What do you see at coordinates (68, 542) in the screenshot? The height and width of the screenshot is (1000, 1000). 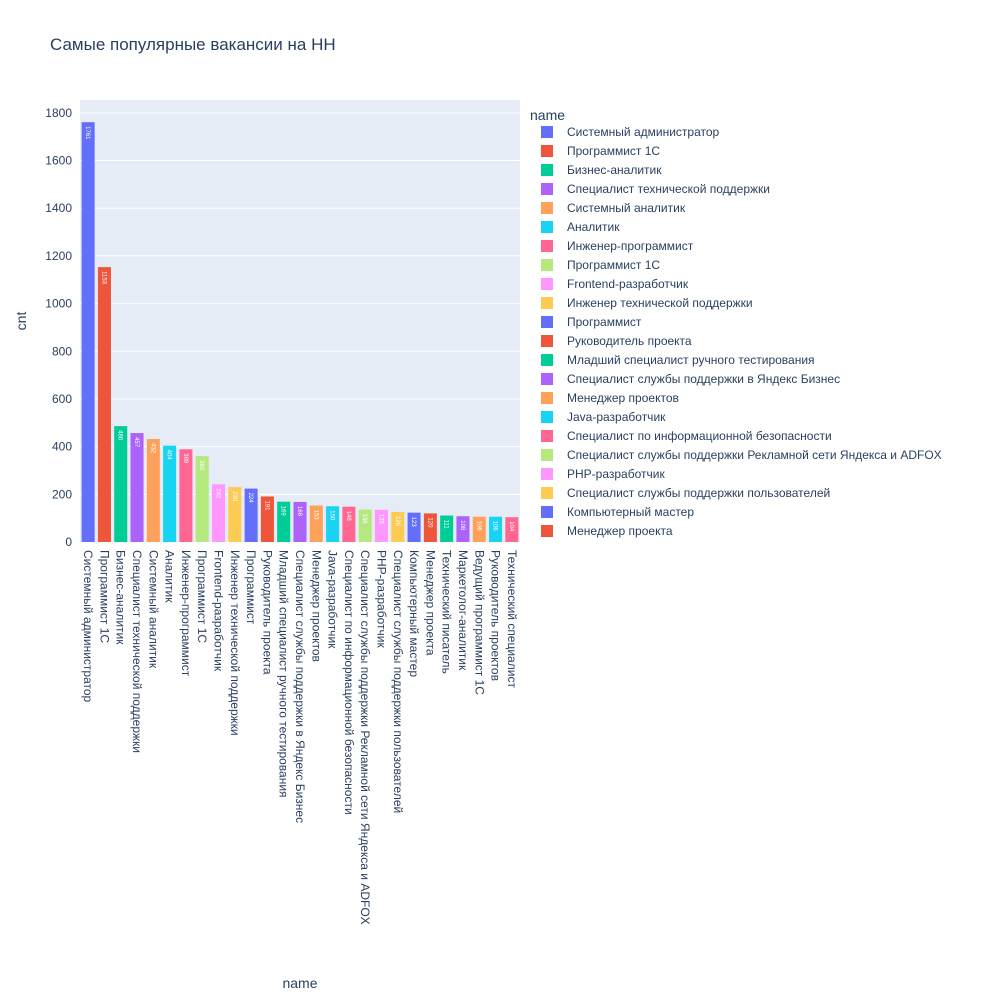 I see `y-tick-label: 0` at bounding box center [68, 542].